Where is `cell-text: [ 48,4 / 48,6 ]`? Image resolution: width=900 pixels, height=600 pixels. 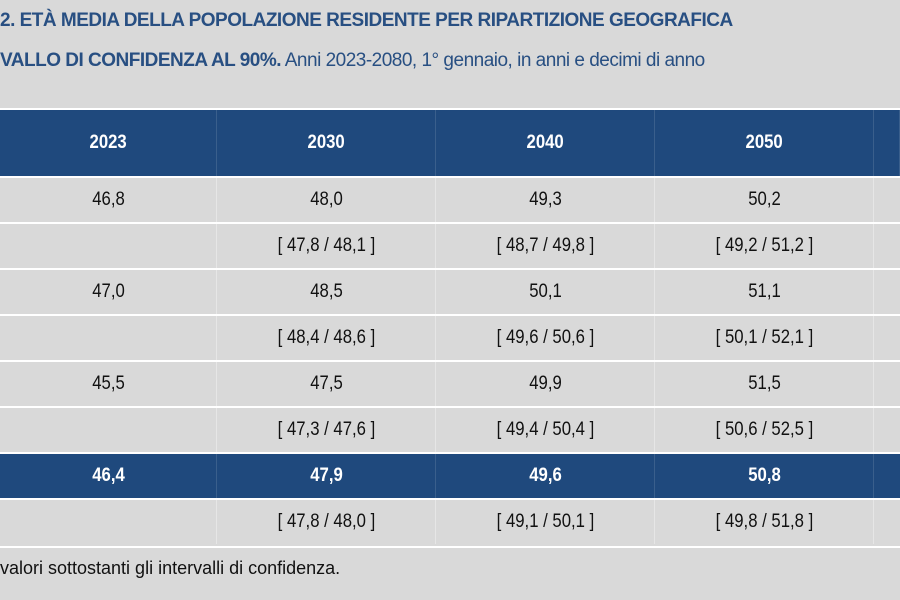
cell-text: [ 48,4 / 48,6 ] is located at coordinates (326, 337).